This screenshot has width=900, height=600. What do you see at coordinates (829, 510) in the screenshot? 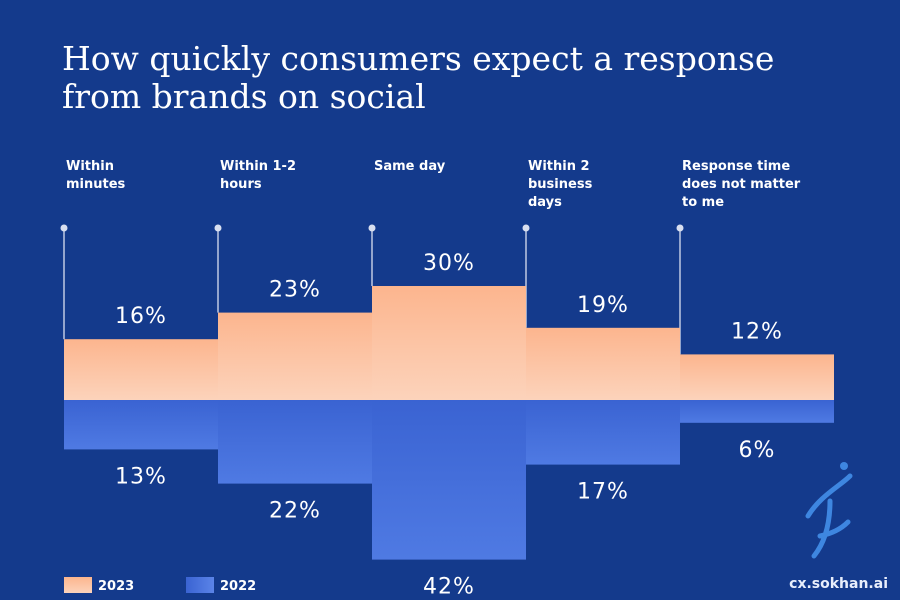
I see `brand-logo-icon` at bounding box center [829, 510].